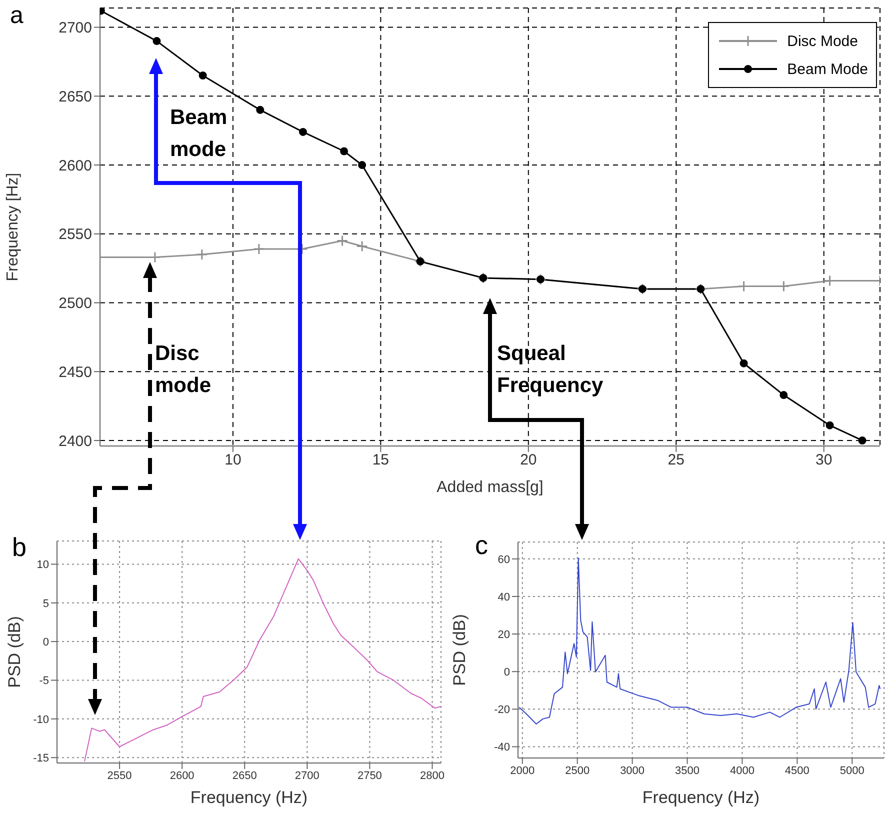  Describe the element at coordinates (797, 770) in the screenshot. I see `x-tick-label: 4500` at that location.